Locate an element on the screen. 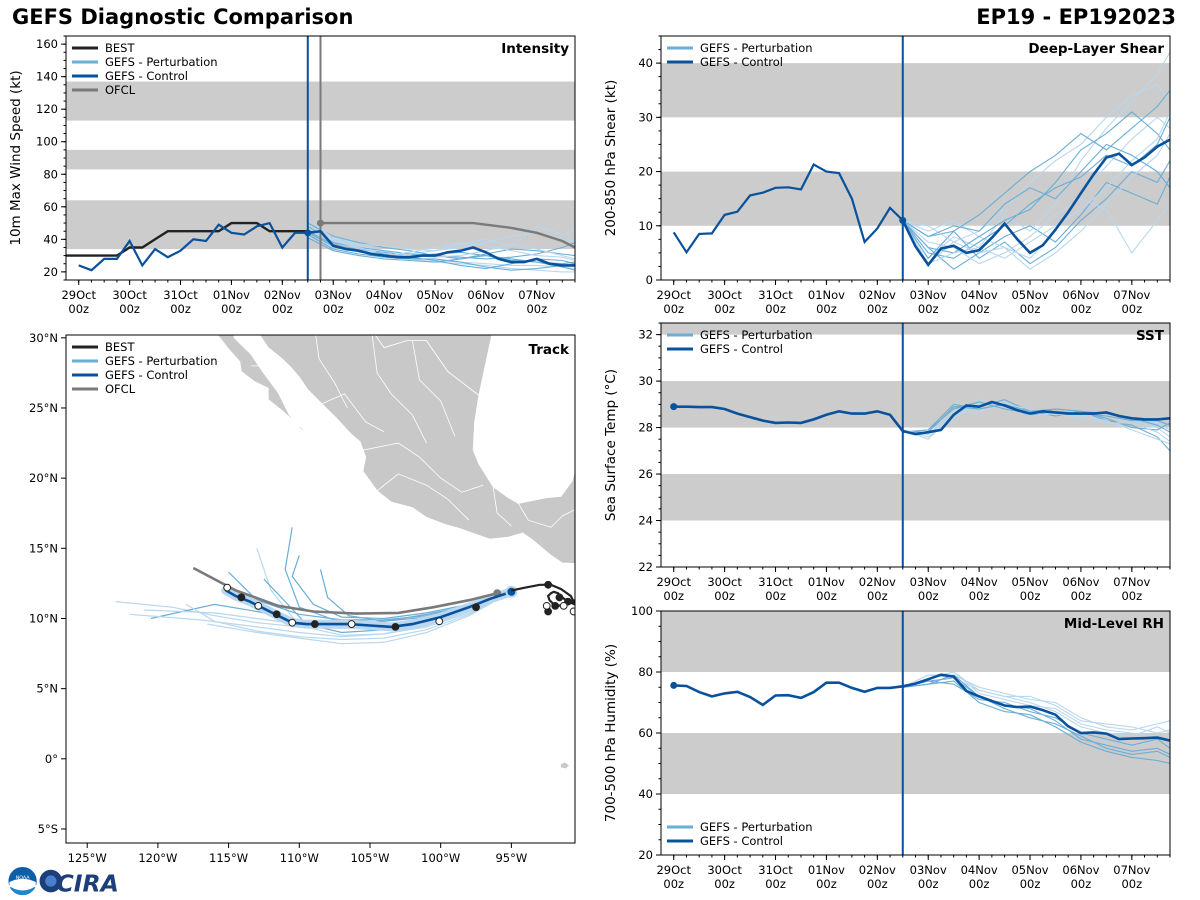  x-tick-date: 05Nov is located at coordinates (434, 295).